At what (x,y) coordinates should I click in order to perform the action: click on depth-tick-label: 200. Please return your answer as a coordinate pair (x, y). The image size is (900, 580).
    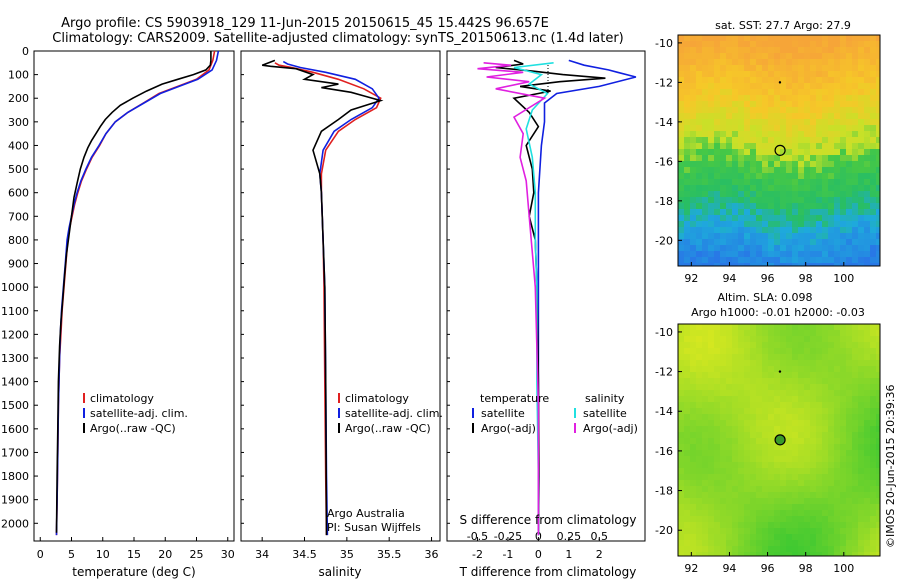
    Looking at the image, I should click on (18, 98).